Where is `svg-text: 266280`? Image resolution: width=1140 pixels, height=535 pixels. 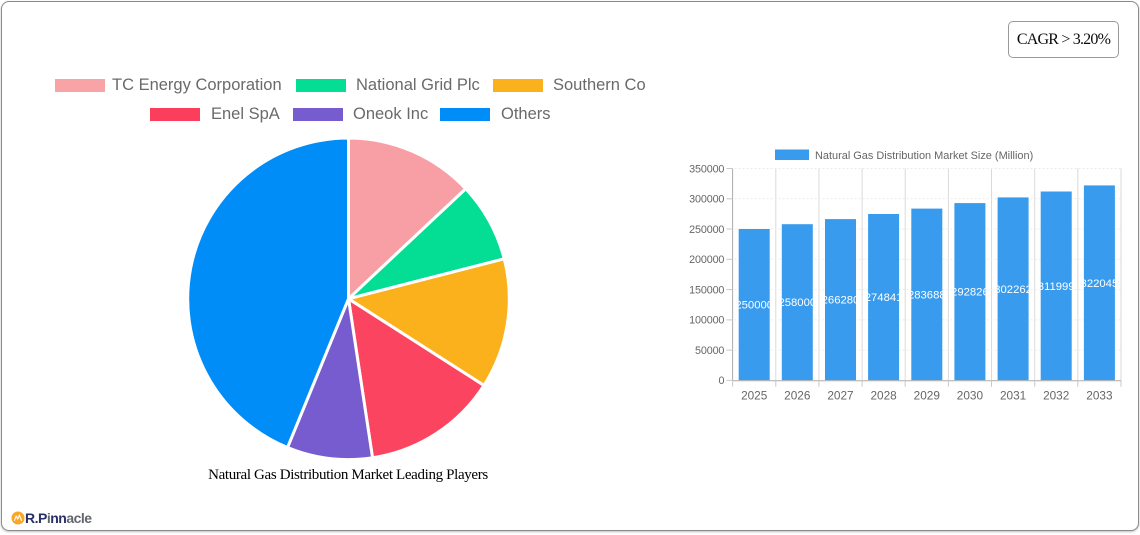
svg-text: 266280 is located at coordinates (841, 301).